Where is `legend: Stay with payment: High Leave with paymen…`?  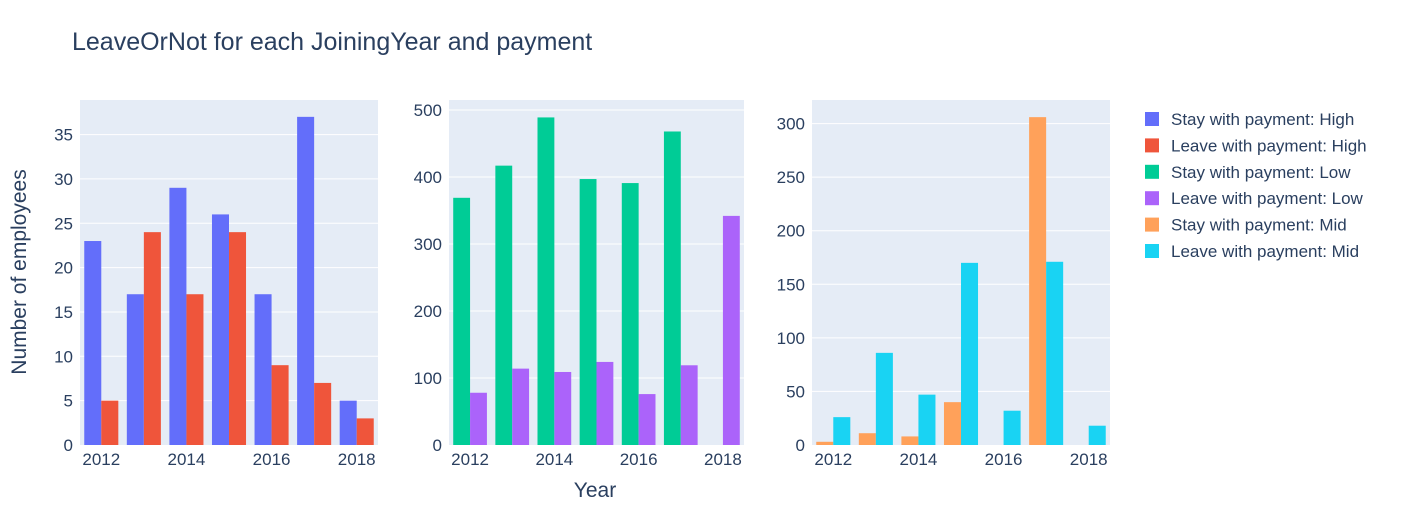
legend: Stay with payment: High Leave with paymen… is located at coordinates (1256, 185).